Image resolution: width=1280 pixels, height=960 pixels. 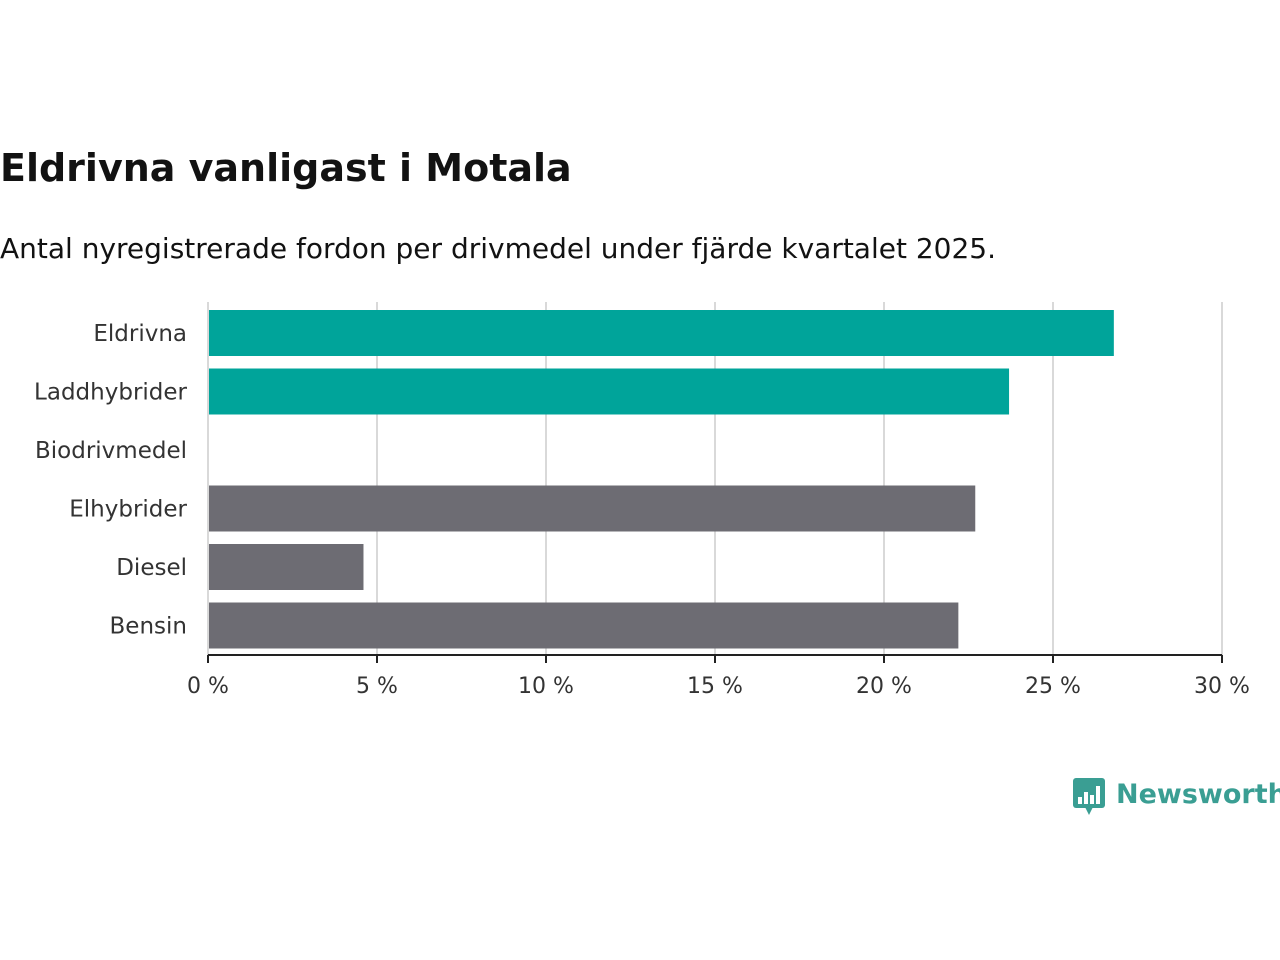 What do you see at coordinates (884, 686) in the screenshot?
I see `x-tick-label-20: 20 %` at bounding box center [884, 686].